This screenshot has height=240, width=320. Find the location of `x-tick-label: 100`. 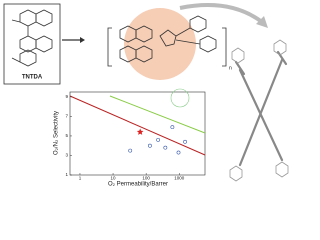

x-tick-label: 100 is located at coordinates (146, 178).